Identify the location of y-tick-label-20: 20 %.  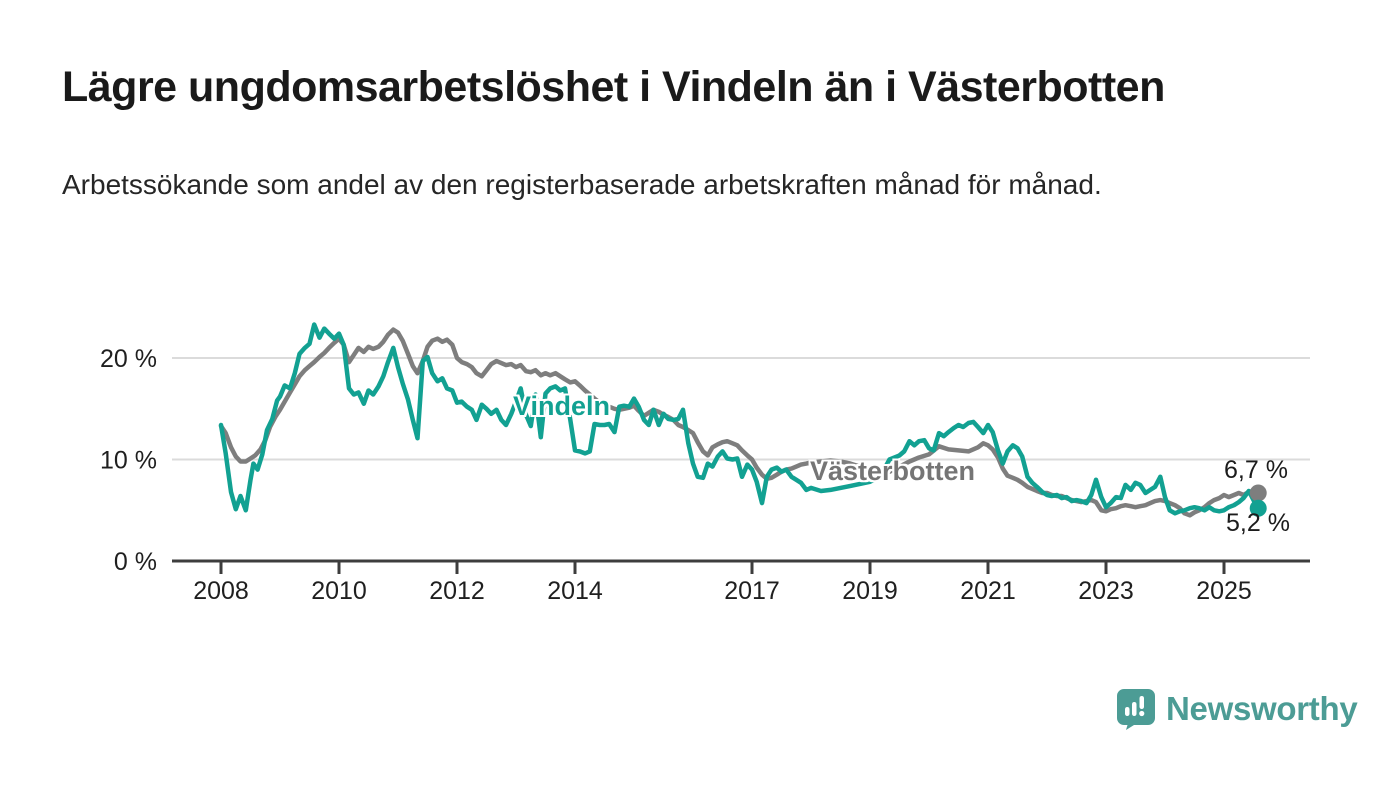
(128, 359).